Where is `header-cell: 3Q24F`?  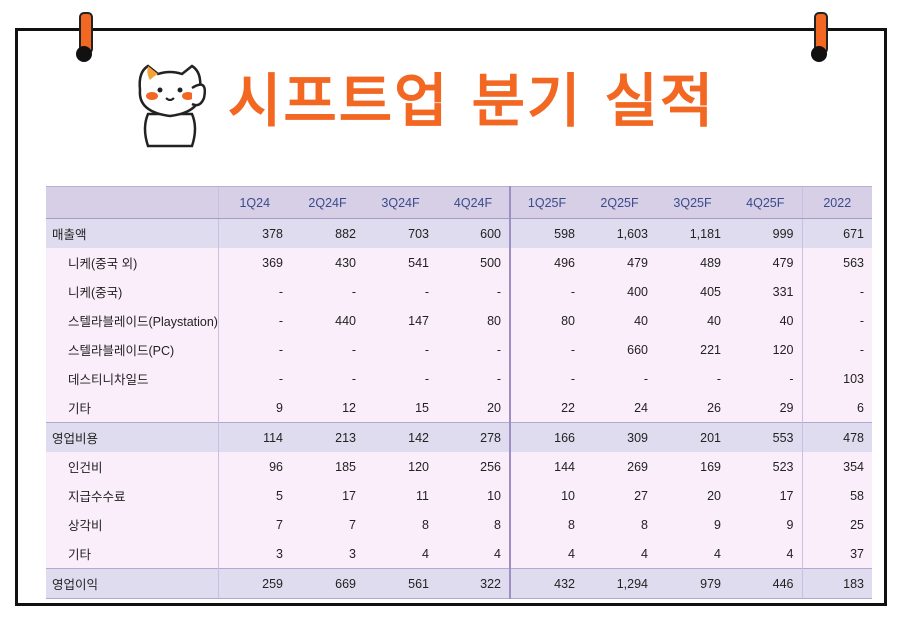 header-cell: 3Q24F is located at coordinates (400, 203).